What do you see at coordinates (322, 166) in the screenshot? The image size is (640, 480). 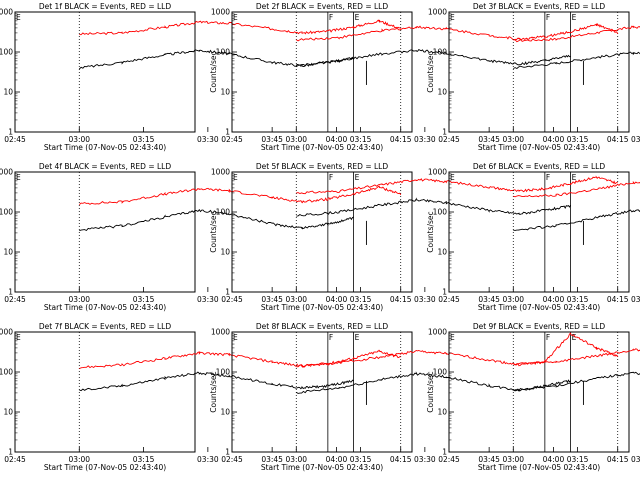 I see `panel-title: Det 5f BLACK = Events, RED = LLD` at bounding box center [322, 166].